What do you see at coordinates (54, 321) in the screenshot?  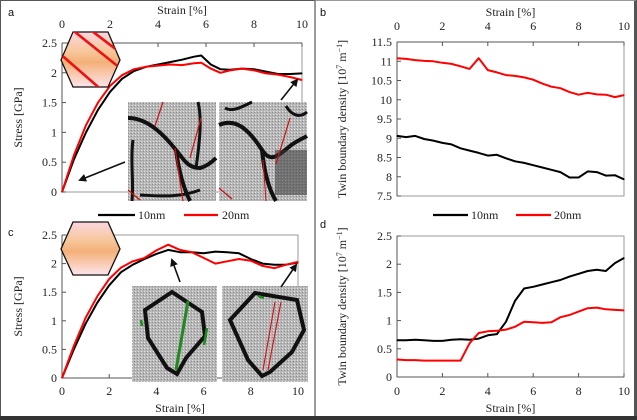 I see `y-tick-label: 1` at bounding box center [54, 321].